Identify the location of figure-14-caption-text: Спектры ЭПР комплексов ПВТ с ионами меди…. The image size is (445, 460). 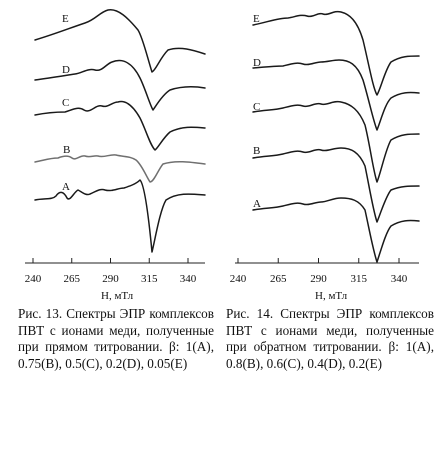
(330, 338).